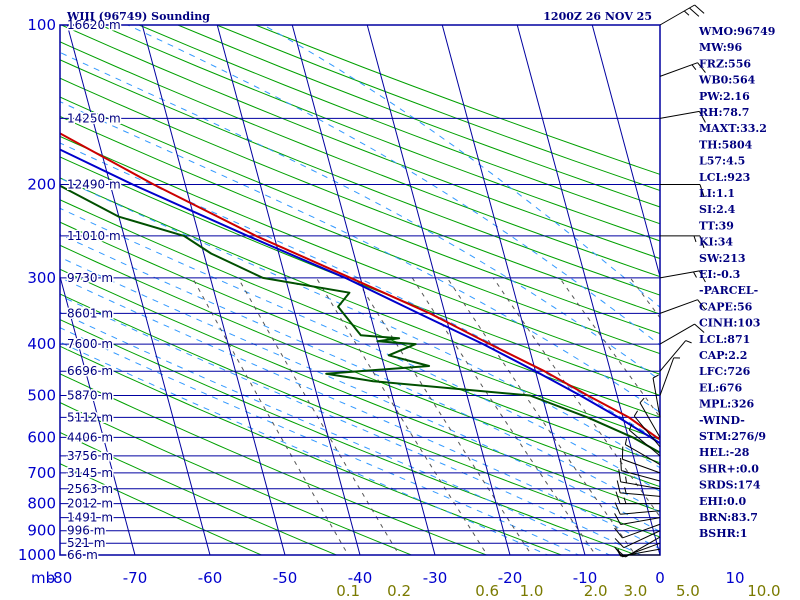  I want to click on temperature-tick-label: -40, so click(360, 578).